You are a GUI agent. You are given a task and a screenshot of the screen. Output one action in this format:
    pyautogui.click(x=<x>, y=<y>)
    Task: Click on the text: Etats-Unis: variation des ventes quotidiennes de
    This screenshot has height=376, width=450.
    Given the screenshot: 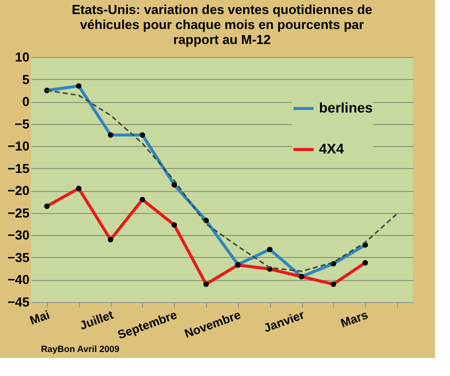 What is the action you would take?
    pyautogui.click(x=222, y=9)
    